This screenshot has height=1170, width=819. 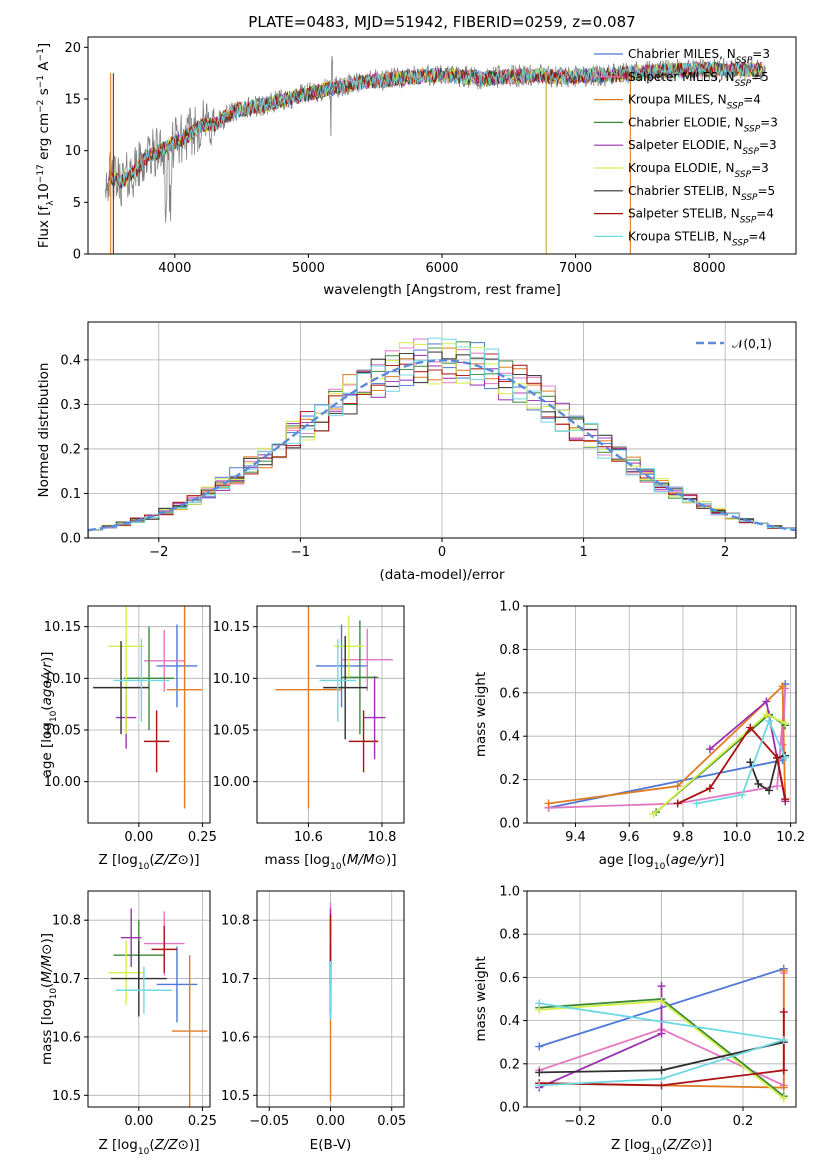 What do you see at coordinates (62, 782) in the screenshot?
I see `age-z-axes-ytick-label: 10.00` at bounding box center [62, 782].